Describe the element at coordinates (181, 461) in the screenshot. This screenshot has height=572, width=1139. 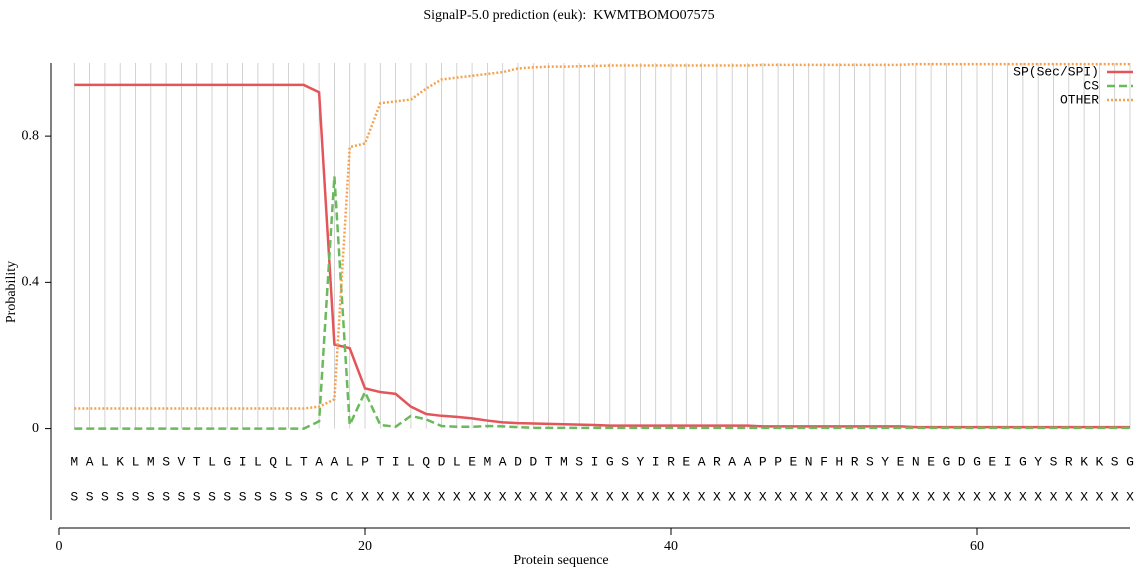
I see `sequence-letter: V` at that location.